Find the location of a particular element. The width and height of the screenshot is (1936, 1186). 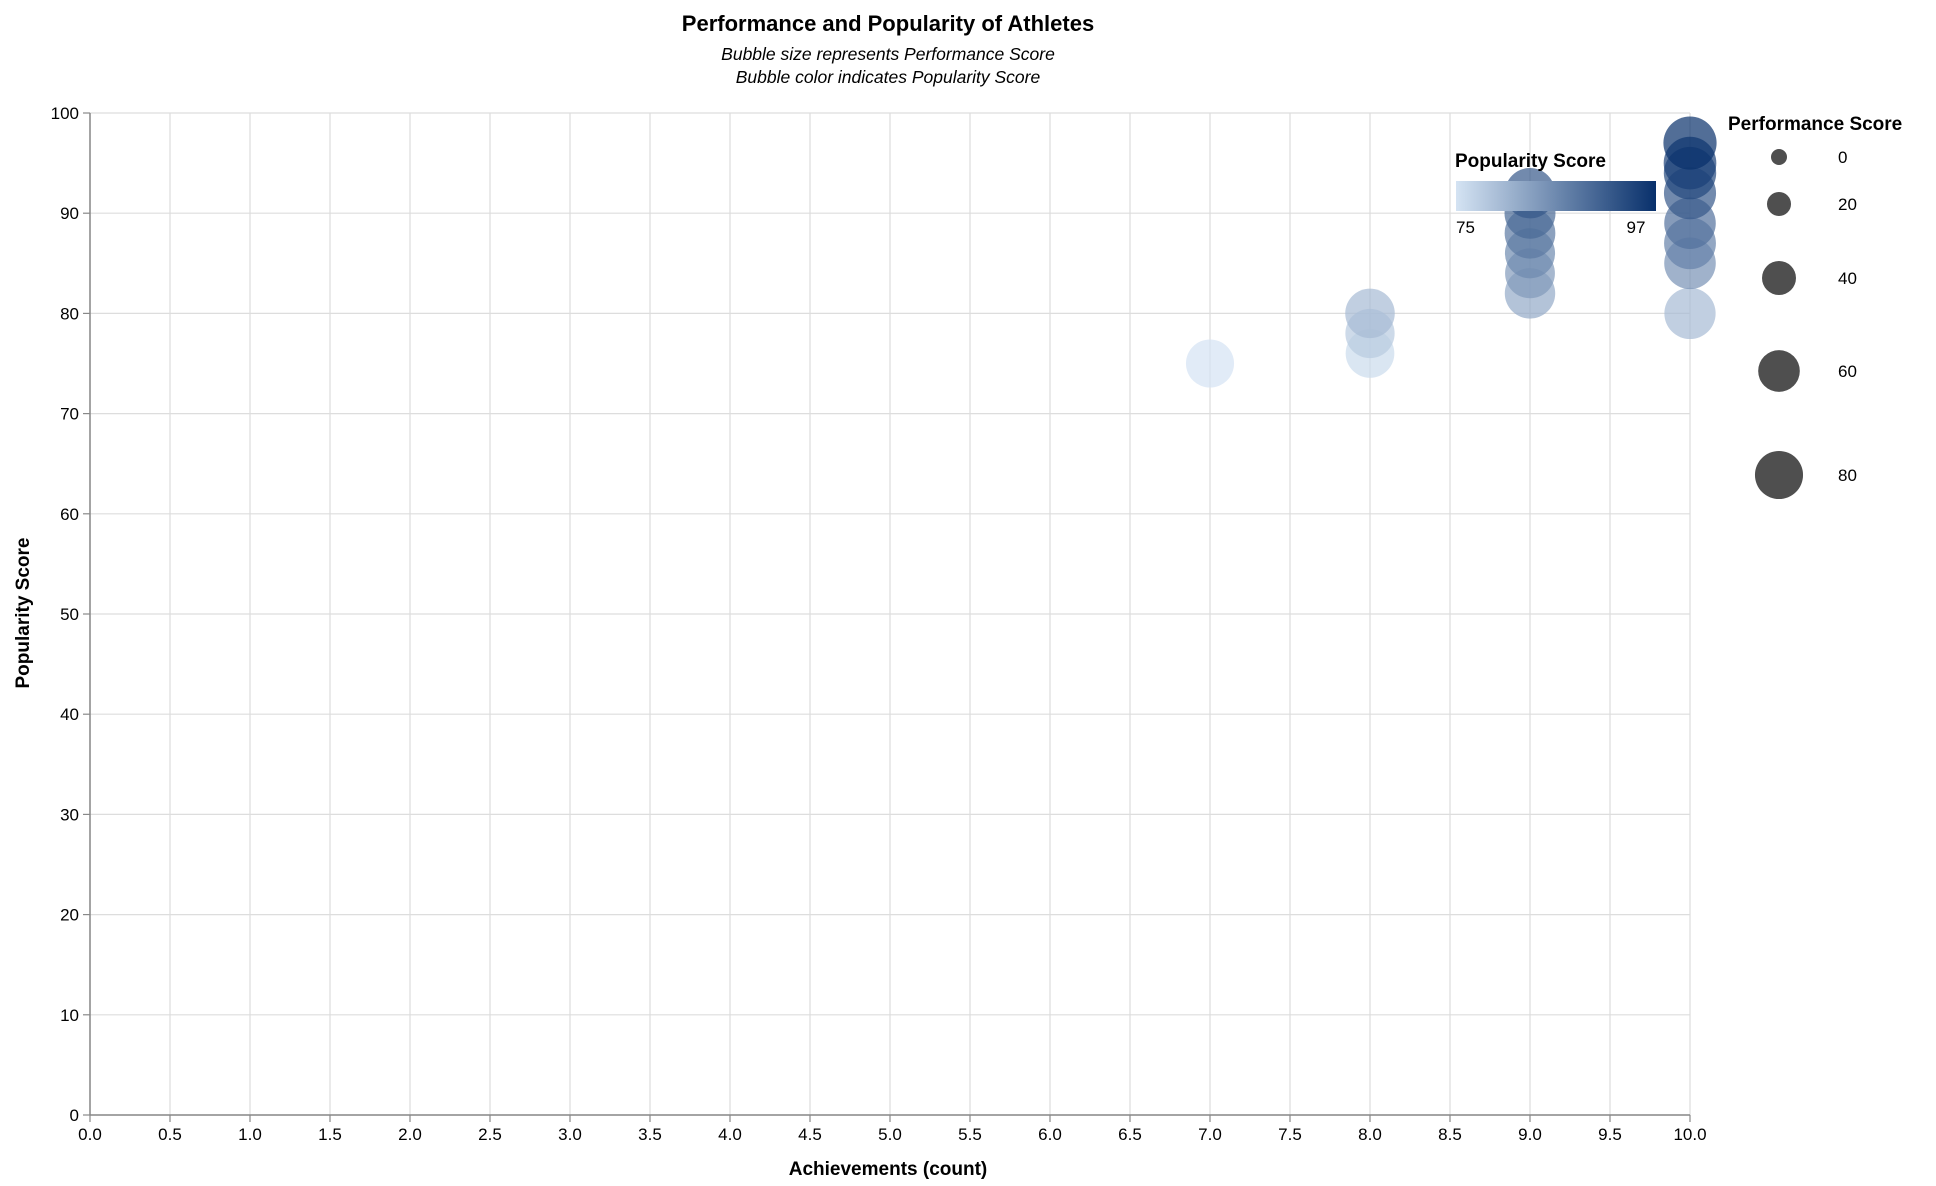

x-tick-label: 1.0 is located at coordinates (250, 1134).